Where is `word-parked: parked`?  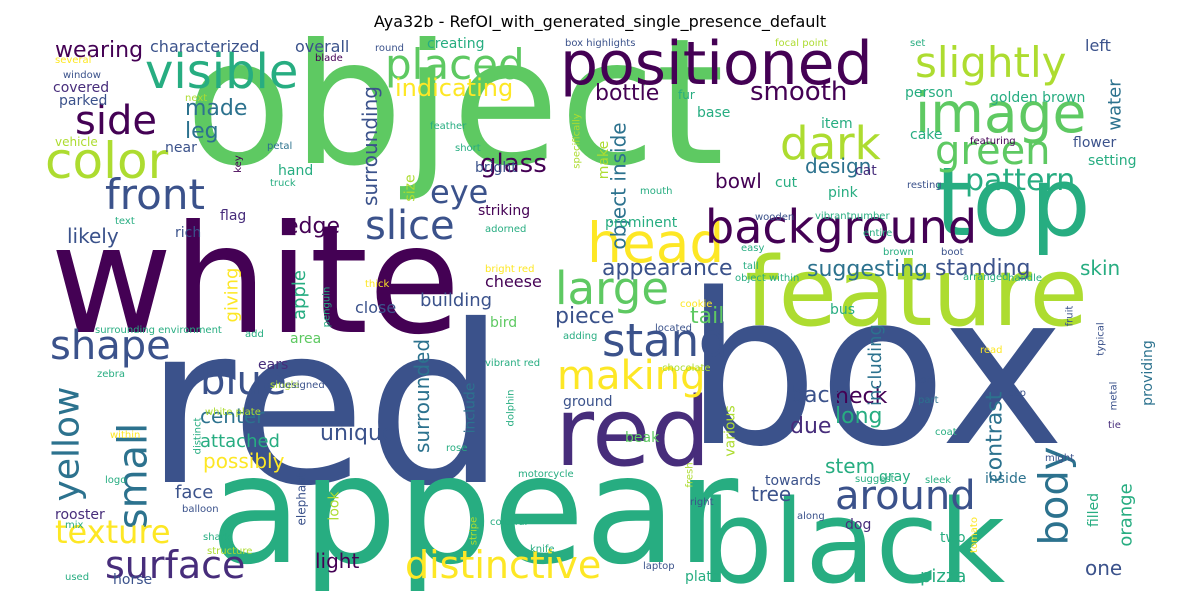
word-parked: parked is located at coordinates (83, 101).